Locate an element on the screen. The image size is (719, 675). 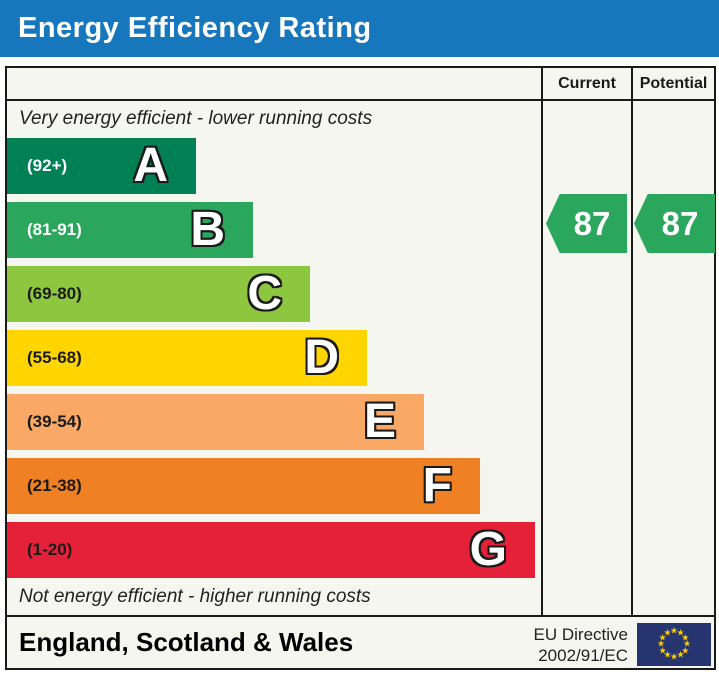
eu-directive-label: EU Directive 2002/91/EC is located at coordinates (581, 645).